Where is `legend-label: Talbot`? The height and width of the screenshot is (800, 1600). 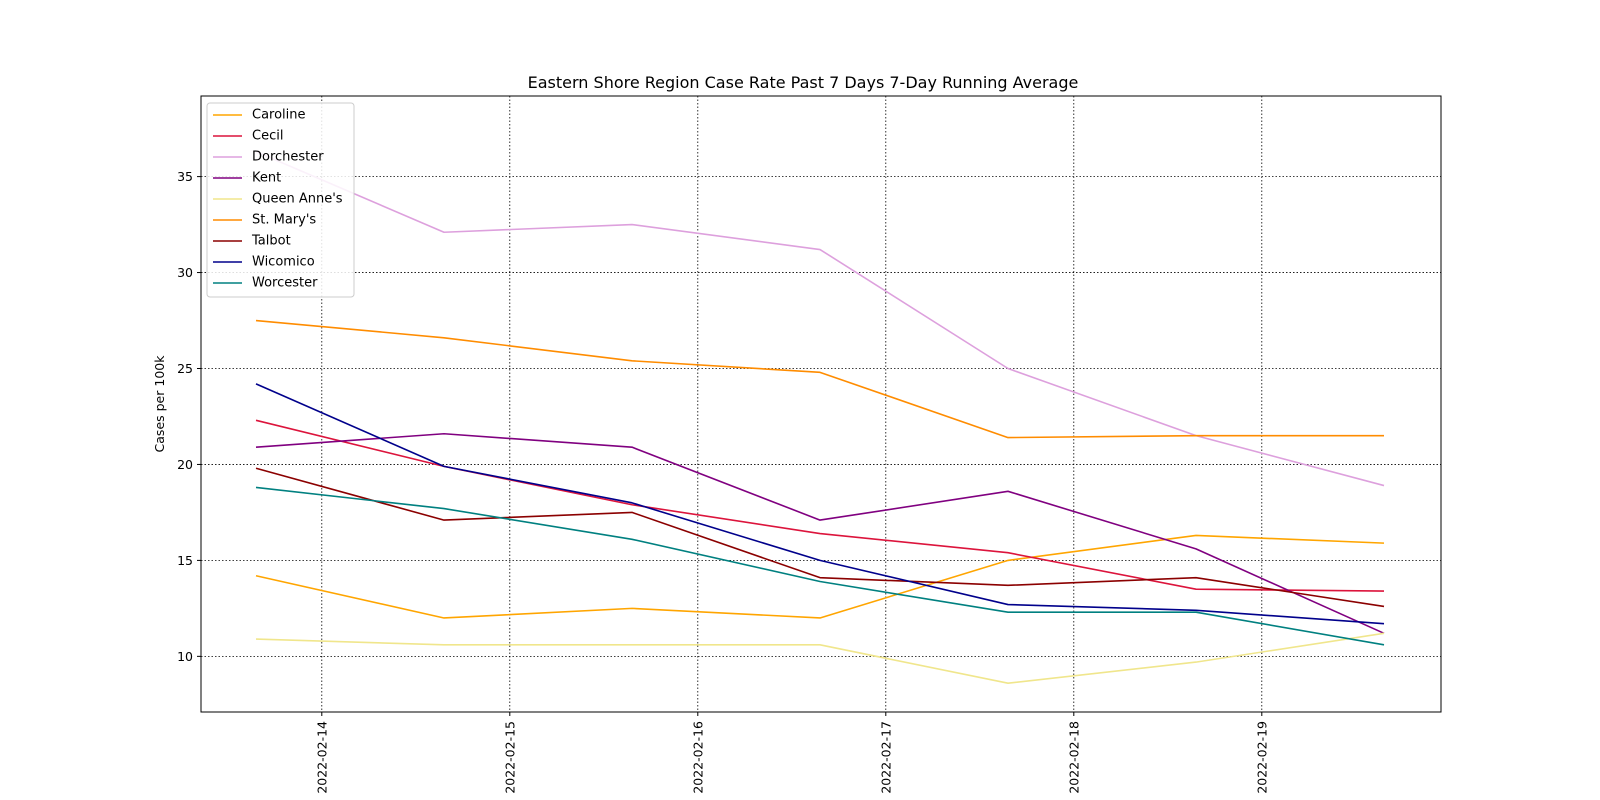 legend-label: Talbot is located at coordinates (271, 241).